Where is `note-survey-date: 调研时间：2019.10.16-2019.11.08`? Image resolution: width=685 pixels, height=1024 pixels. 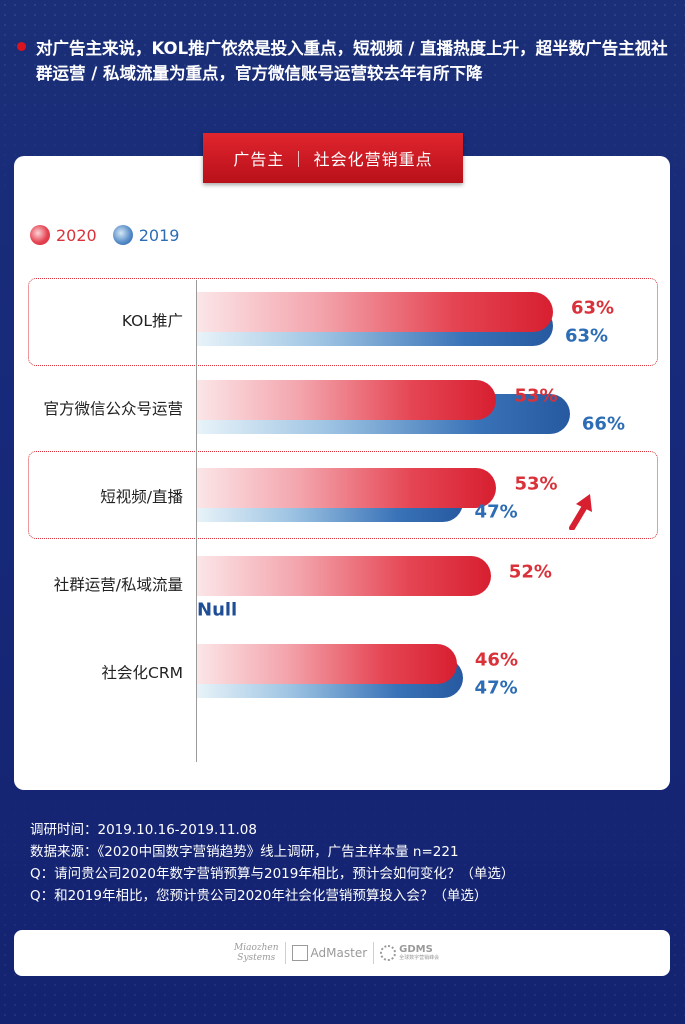
note-survey-date: 调研时间：2019.10.16-2019.11.08 is located at coordinates (143, 830).